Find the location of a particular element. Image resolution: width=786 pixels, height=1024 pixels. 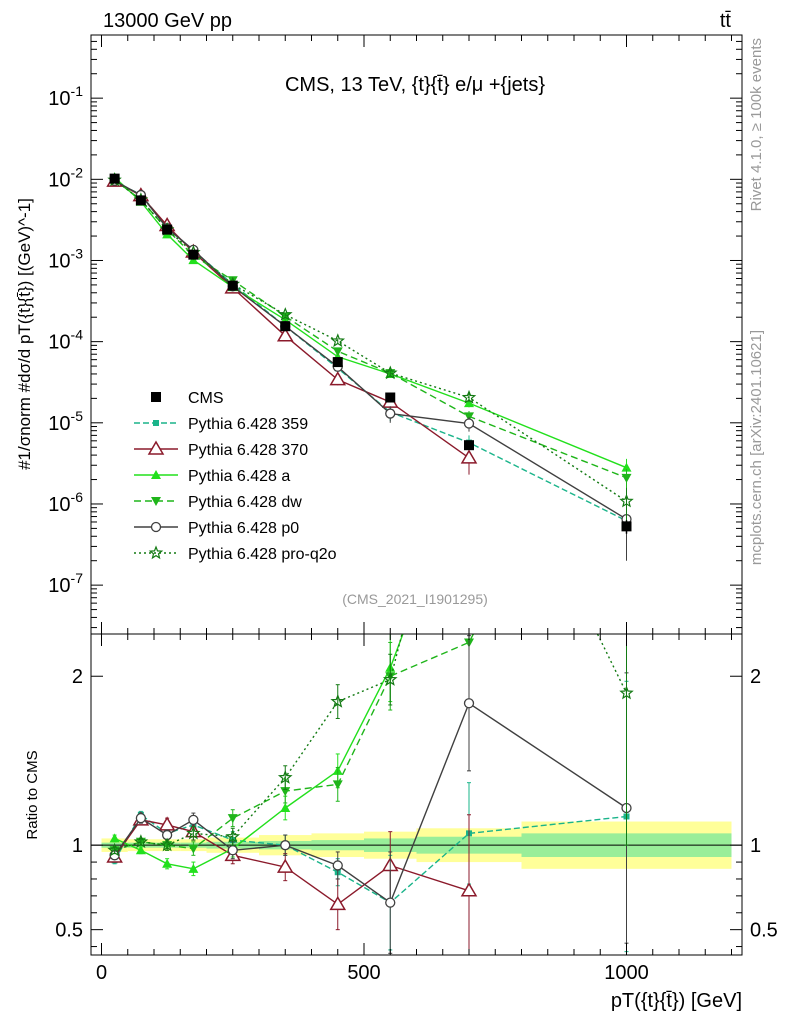

legend-item-pp0: Pythia 6.428 p0 is located at coordinates (216, 528).